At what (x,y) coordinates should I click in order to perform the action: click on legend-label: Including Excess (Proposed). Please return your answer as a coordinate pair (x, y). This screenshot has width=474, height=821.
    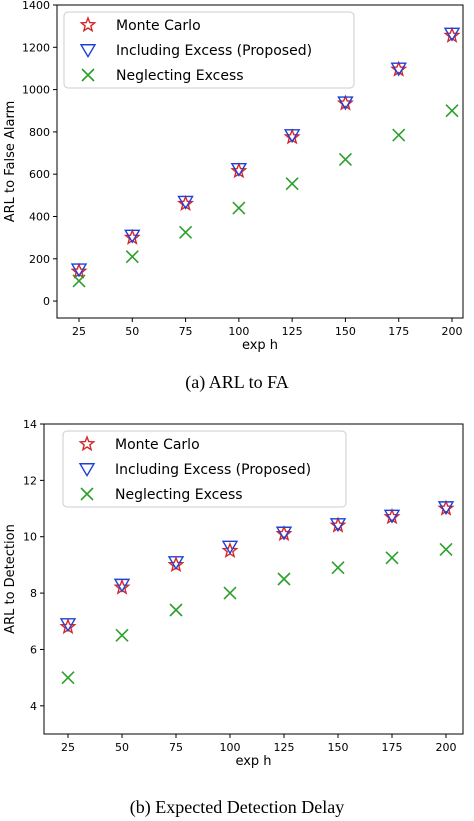
    Looking at the image, I should click on (213, 470).